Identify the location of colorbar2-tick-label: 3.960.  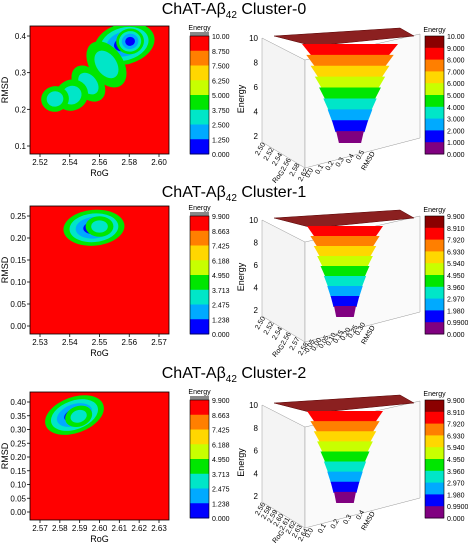
(456, 472).